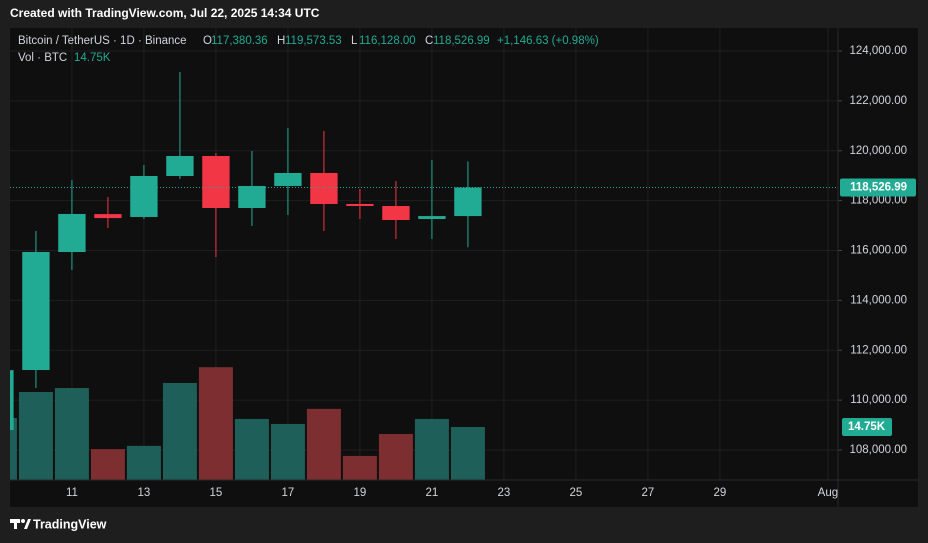  Describe the element at coordinates (239, 41) in the screenshot. I see `ohlc-value: 117,380.36` at that location.